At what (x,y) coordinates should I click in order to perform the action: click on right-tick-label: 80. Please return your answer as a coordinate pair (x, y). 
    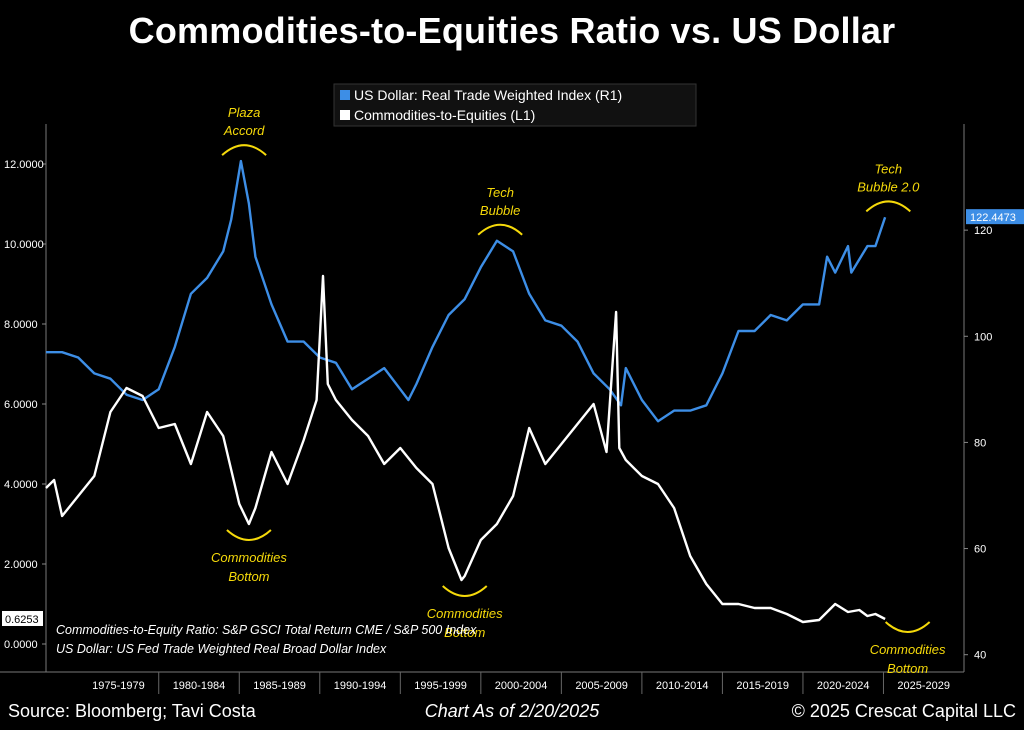
    Looking at the image, I should click on (980, 443).